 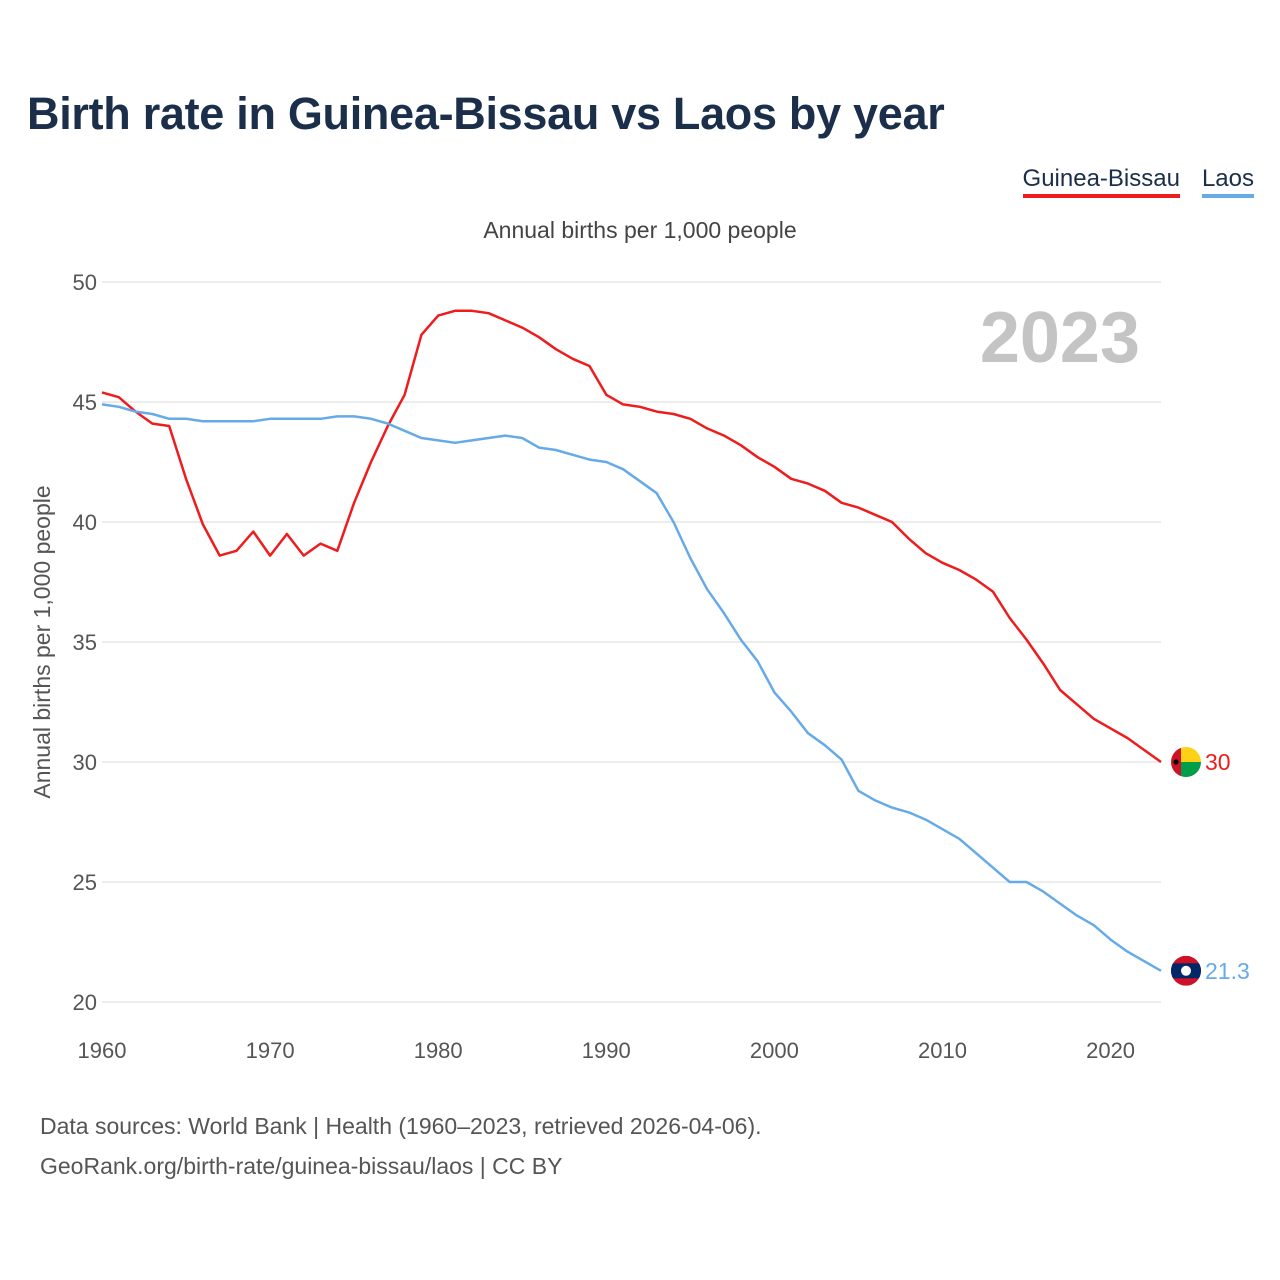 What do you see at coordinates (85, 762) in the screenshot?
I see `y-tick-label: 30` at bounding box center [85, 762].